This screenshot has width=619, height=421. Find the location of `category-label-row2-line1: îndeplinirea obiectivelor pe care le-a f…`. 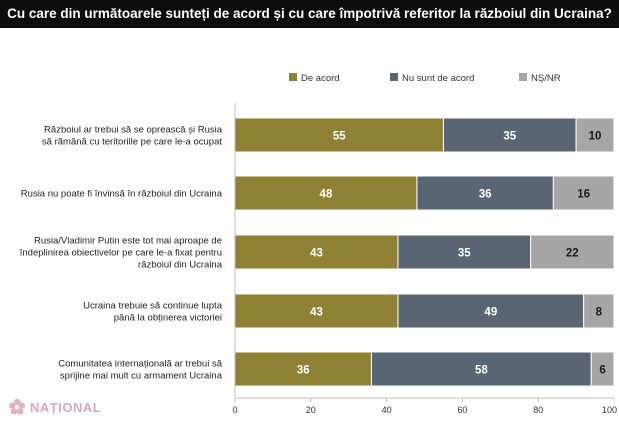

category-label-row2-line1: îndeplinirea obiectivelor pe care le-a f… is located at coordinates (120, 253).